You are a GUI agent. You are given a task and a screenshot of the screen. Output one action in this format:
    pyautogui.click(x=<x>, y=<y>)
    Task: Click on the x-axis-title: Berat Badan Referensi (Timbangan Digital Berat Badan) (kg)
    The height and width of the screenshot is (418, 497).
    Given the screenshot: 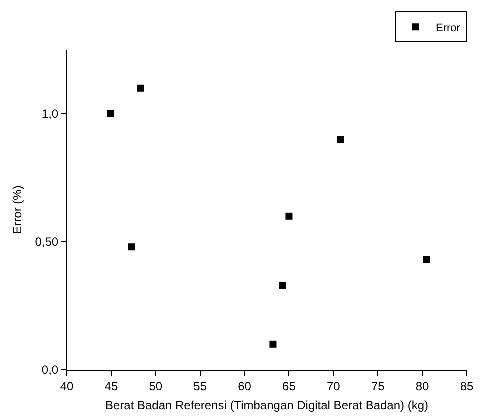 What is the action you would take?
    pyautogui.click(x=267, y=405)
    